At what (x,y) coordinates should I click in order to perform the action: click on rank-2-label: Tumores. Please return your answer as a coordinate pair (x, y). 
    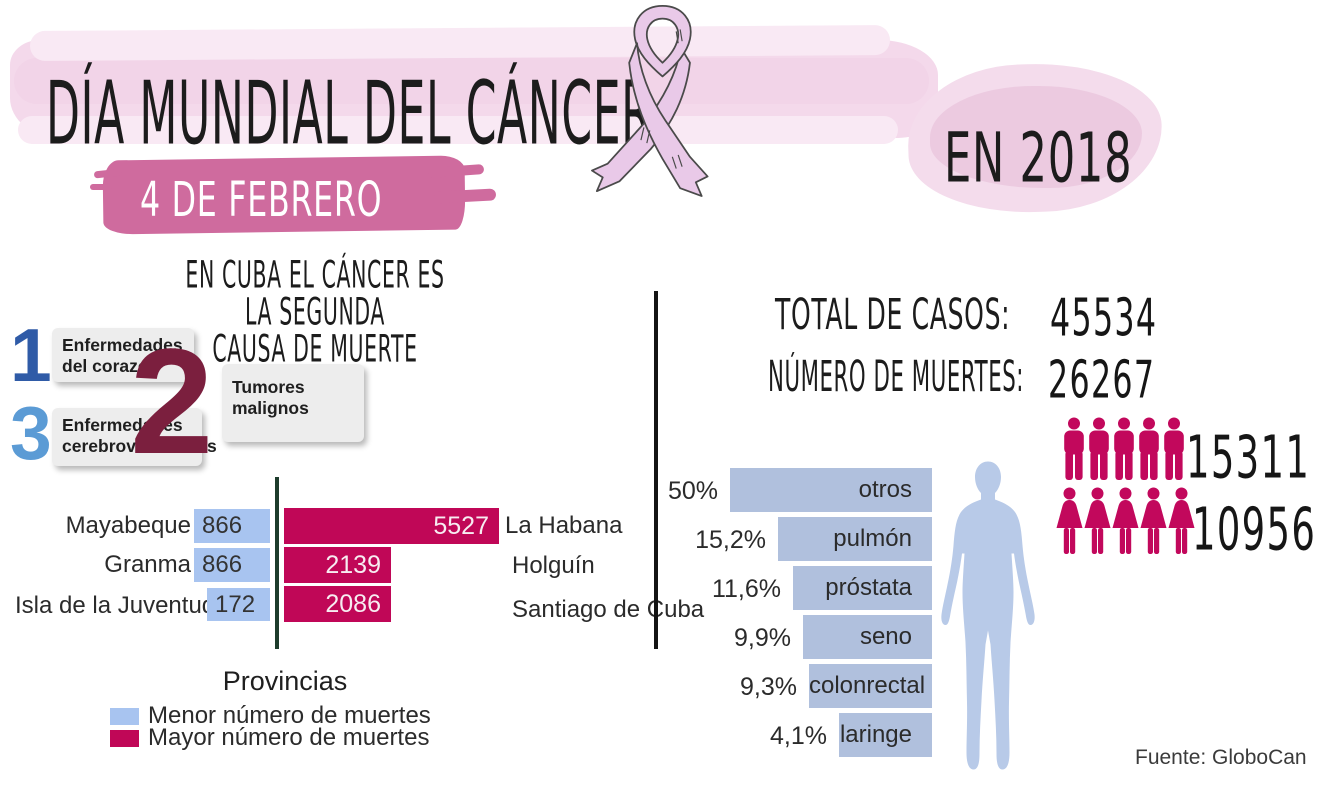
    Looking at the image, I should click on (268, 387).